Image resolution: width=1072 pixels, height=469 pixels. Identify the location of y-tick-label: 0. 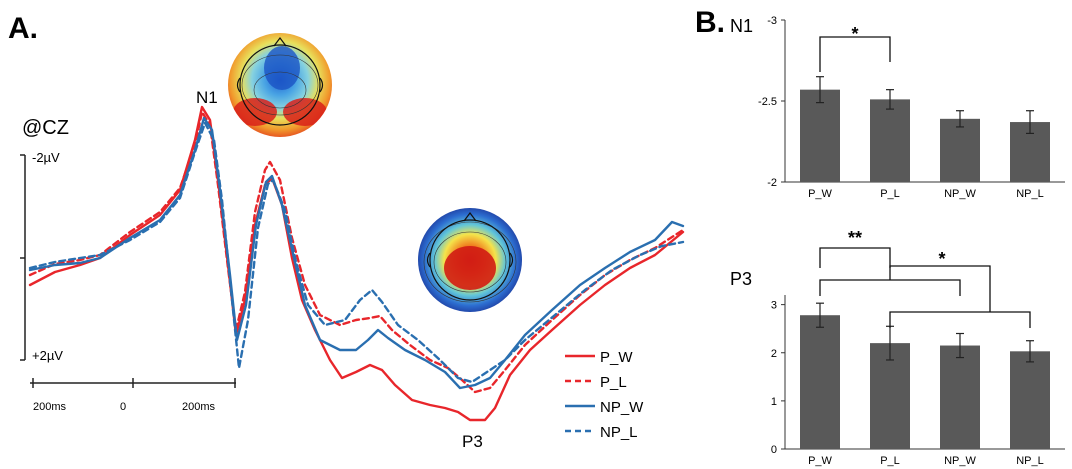
(774, 450).